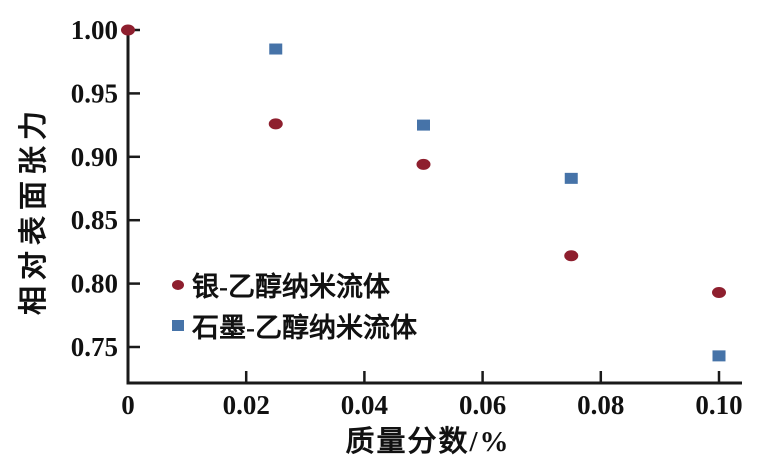 The height and width of the screenshot is (471, 763). Describe the element at coordinates (482, 405) in the screenshot. I see `x-tick-label: 0.06` at that location.